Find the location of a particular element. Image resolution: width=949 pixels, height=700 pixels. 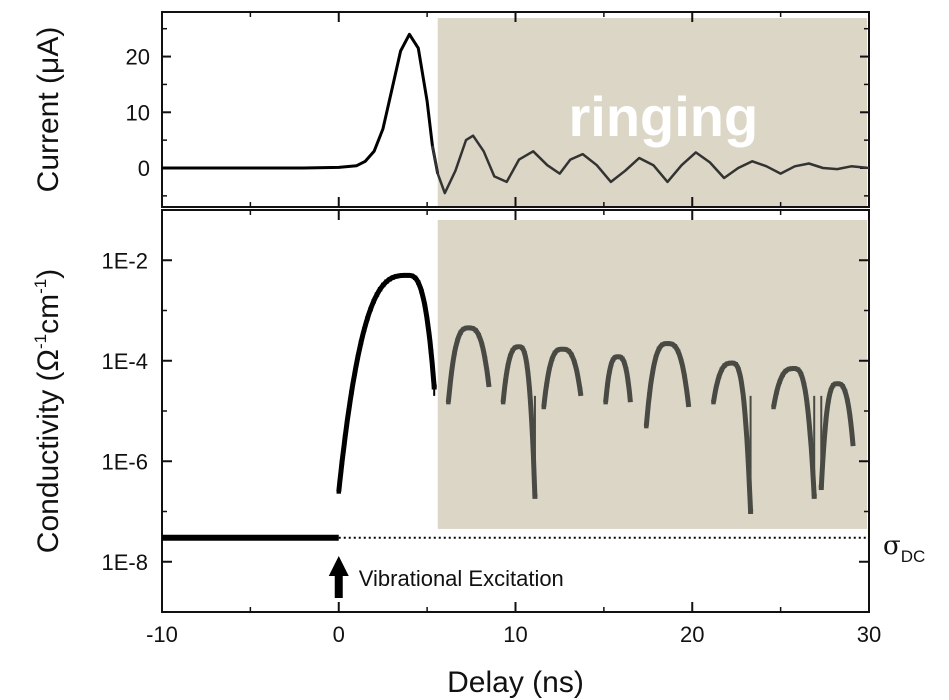

sigma-symbol: σ is located at coordinates (892, 546).